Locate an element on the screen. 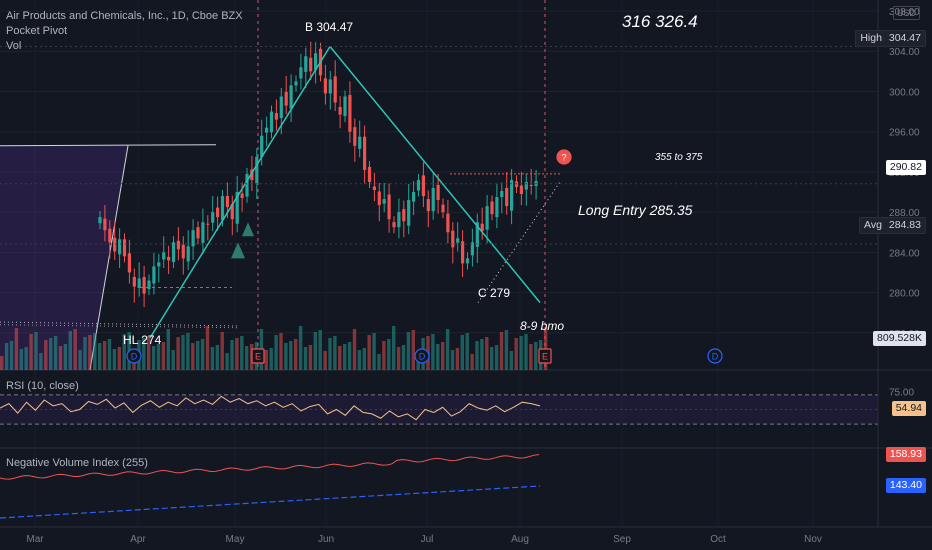  uptrend-line is located at coordinates (240, 192).